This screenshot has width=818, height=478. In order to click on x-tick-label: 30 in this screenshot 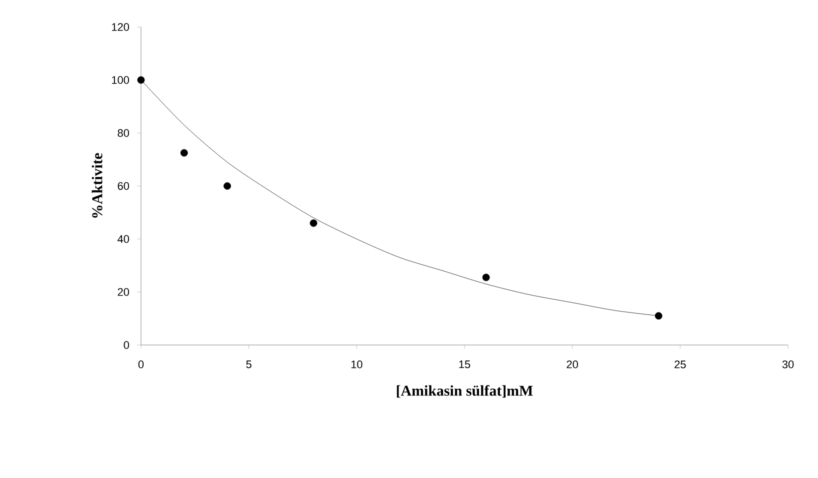, I will do `click(788, 364)`.